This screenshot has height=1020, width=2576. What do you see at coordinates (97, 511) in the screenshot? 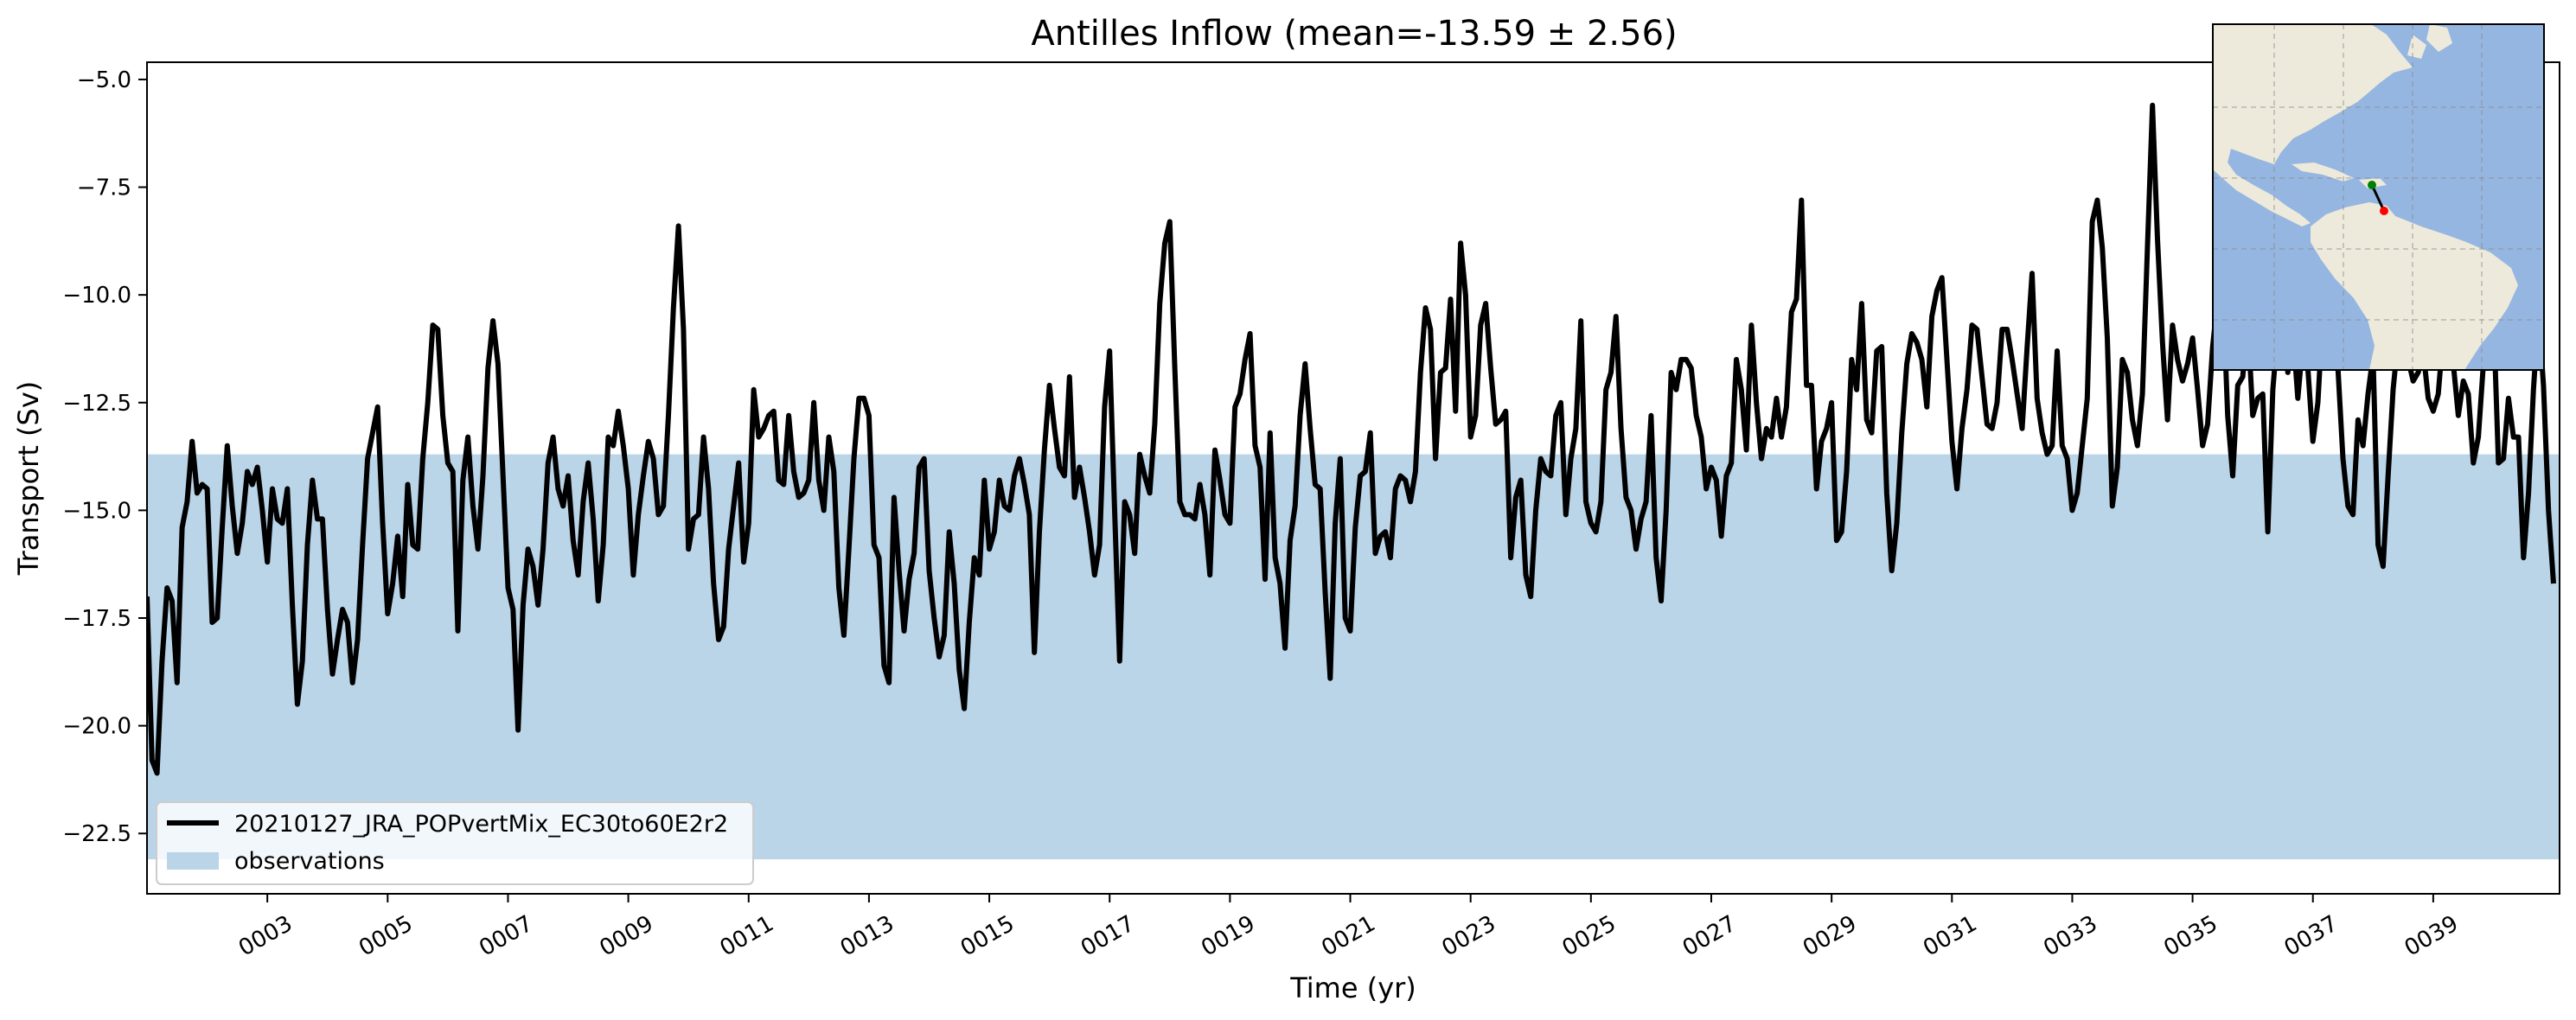
I see `y-tick-label: −15.0` at bounding box center [97, 511].